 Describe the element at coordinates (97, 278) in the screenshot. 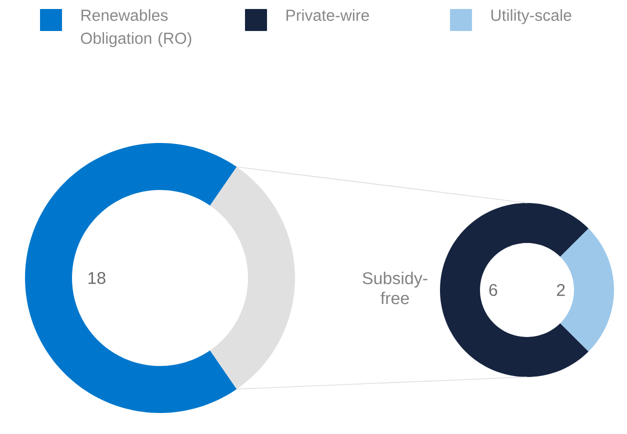

I see `data-label: 18` at that location.